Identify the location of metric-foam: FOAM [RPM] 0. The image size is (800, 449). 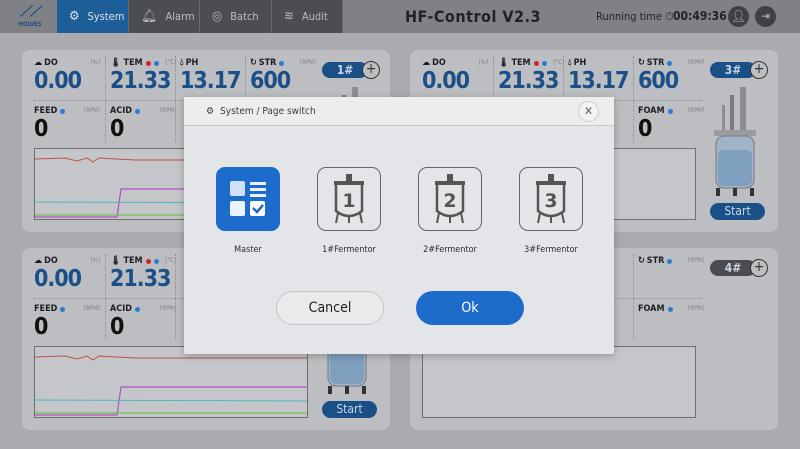
(673, 124).